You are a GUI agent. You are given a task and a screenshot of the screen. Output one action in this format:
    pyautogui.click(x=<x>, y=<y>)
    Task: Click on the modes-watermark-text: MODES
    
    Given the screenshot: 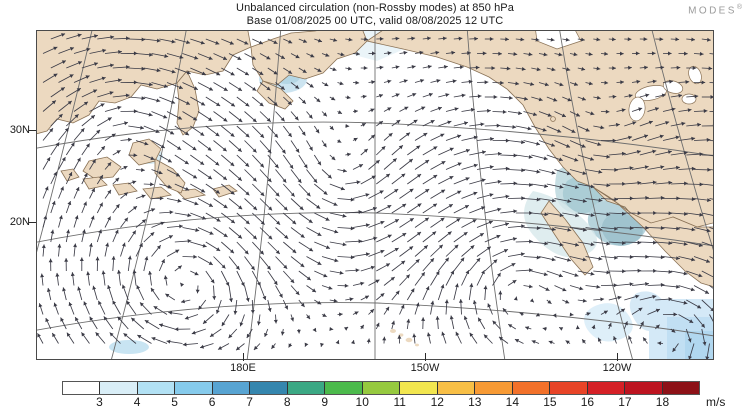 What is the action you would take?
    pyautogui.click(x=712, y=10)
    